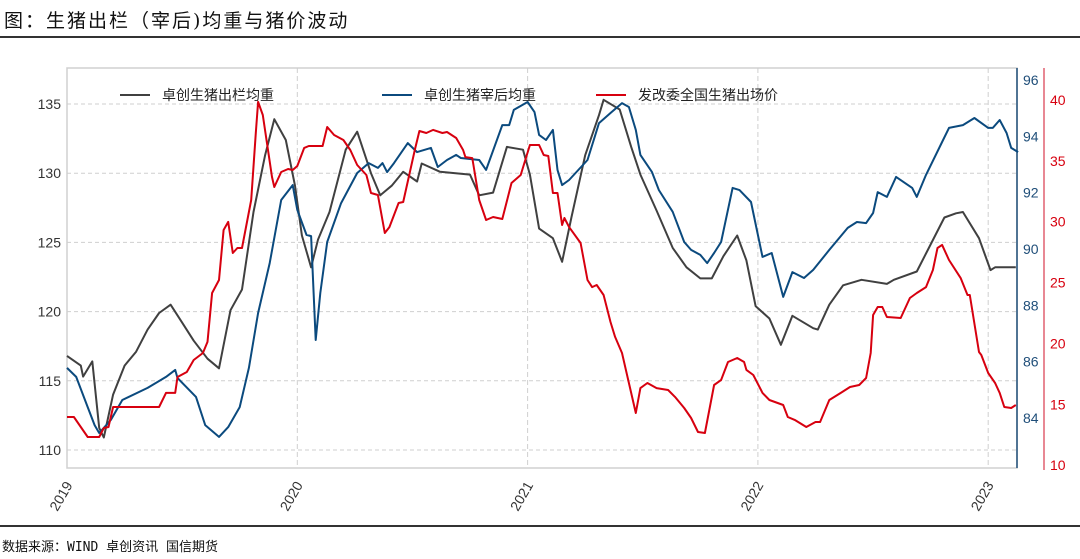 Image resolution: width=1080 pixels, height=559 pixels. Describe the element at coordinates (480, 96) in the screenshot. I see `legend-label-2: 卓创生猪宰后均重` at that location.